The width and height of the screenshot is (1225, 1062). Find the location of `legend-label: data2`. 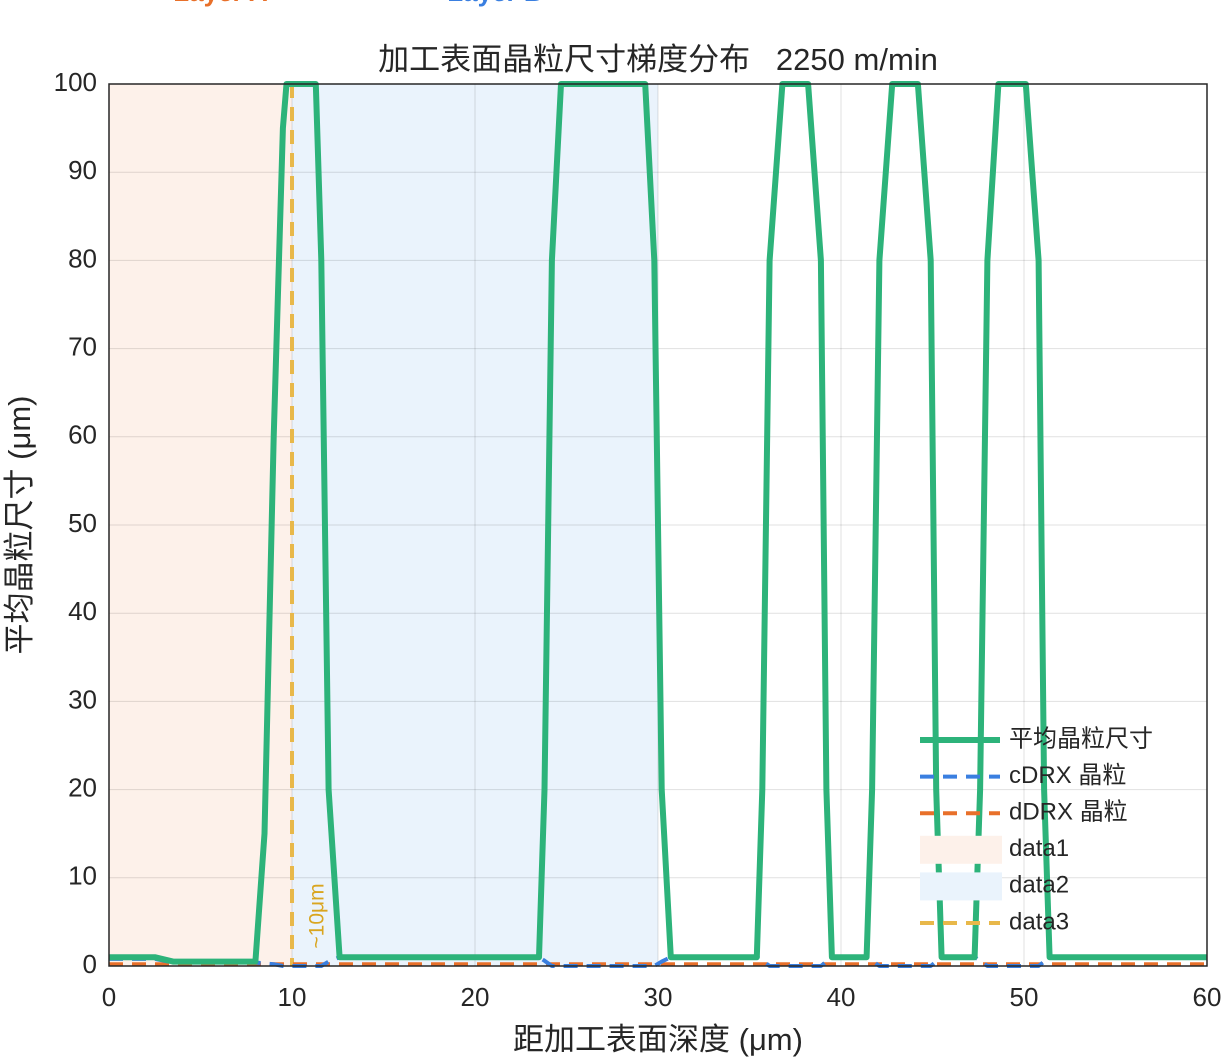

legend-label: data2 is located at coordinates (1039, 885).